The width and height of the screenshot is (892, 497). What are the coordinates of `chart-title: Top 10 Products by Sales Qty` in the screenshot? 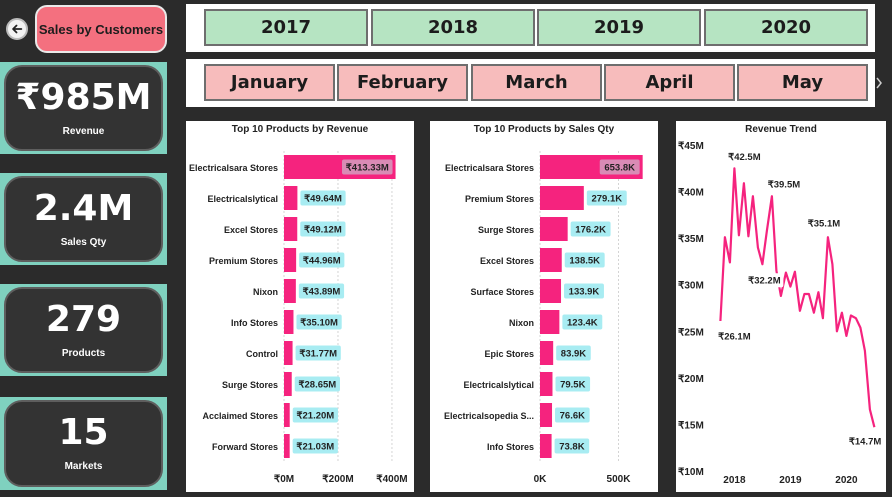 It's located at (544, 129).